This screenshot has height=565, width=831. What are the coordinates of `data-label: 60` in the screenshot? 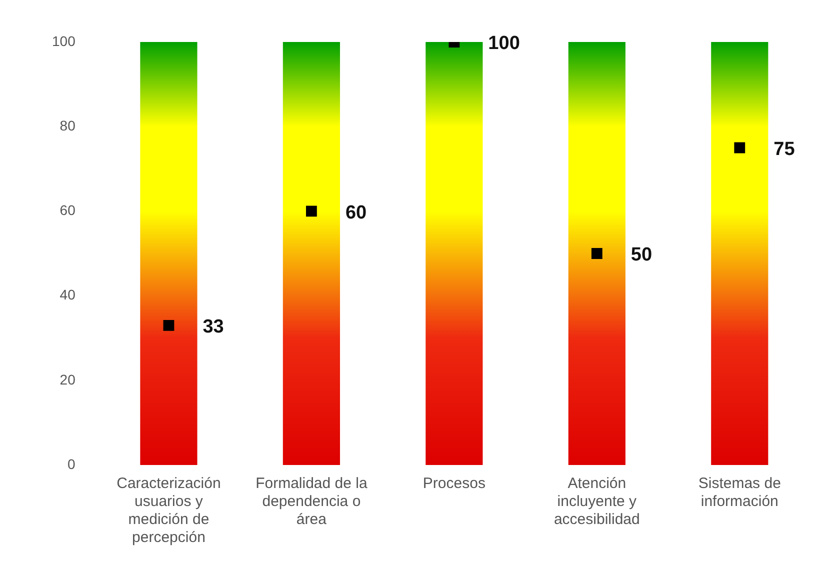 It's located at (356, 213).